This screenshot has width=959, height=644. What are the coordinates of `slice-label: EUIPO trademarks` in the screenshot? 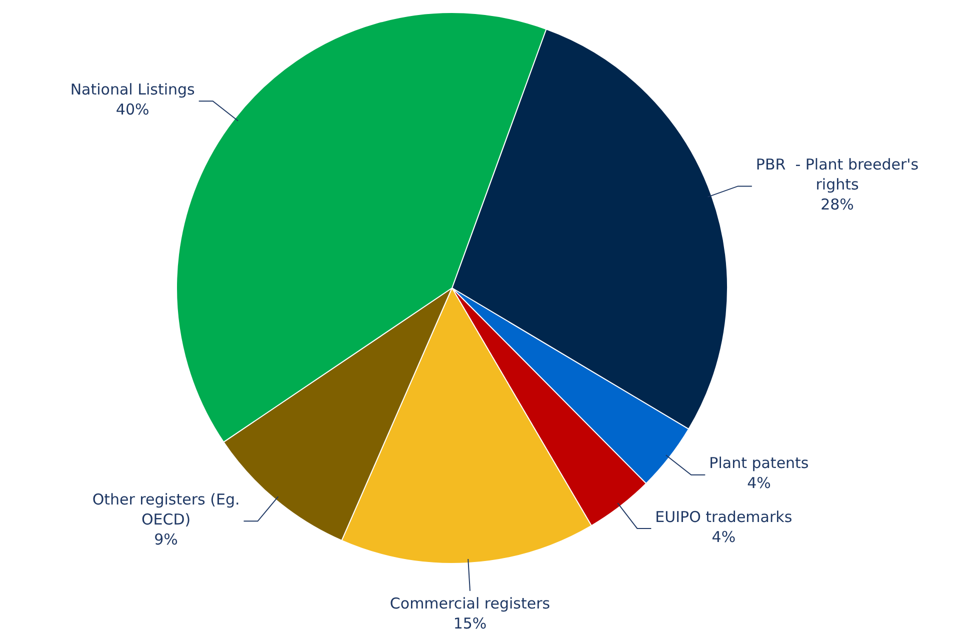 It's located at (723, 517).